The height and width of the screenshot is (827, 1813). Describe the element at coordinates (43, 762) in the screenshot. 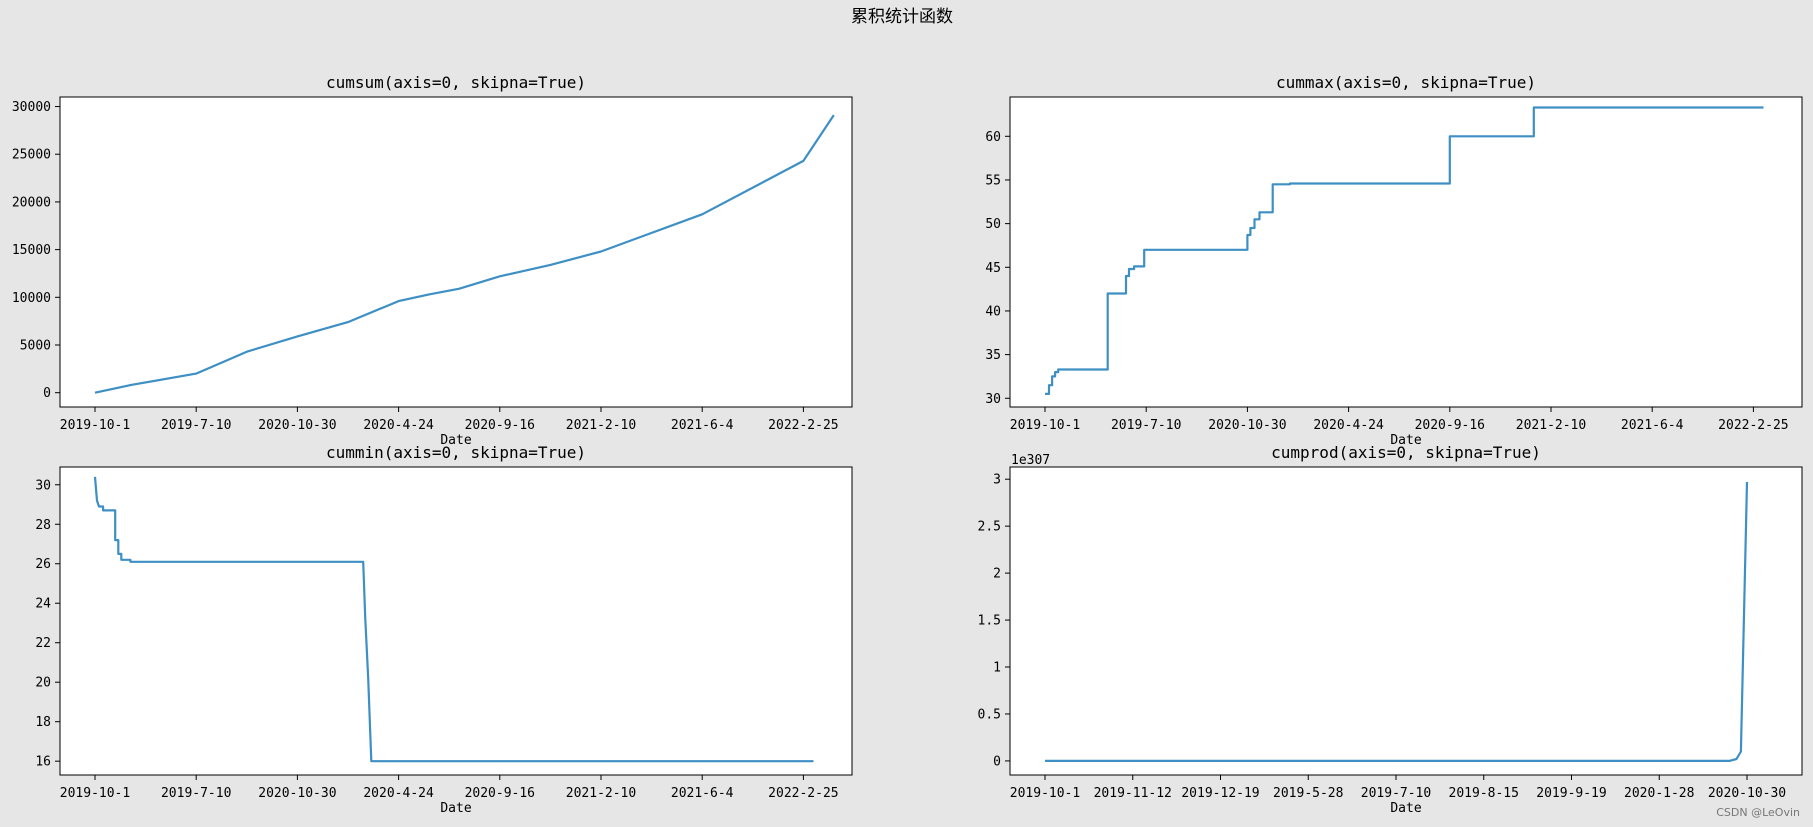

I see `y-tick-label: 16` at that location.